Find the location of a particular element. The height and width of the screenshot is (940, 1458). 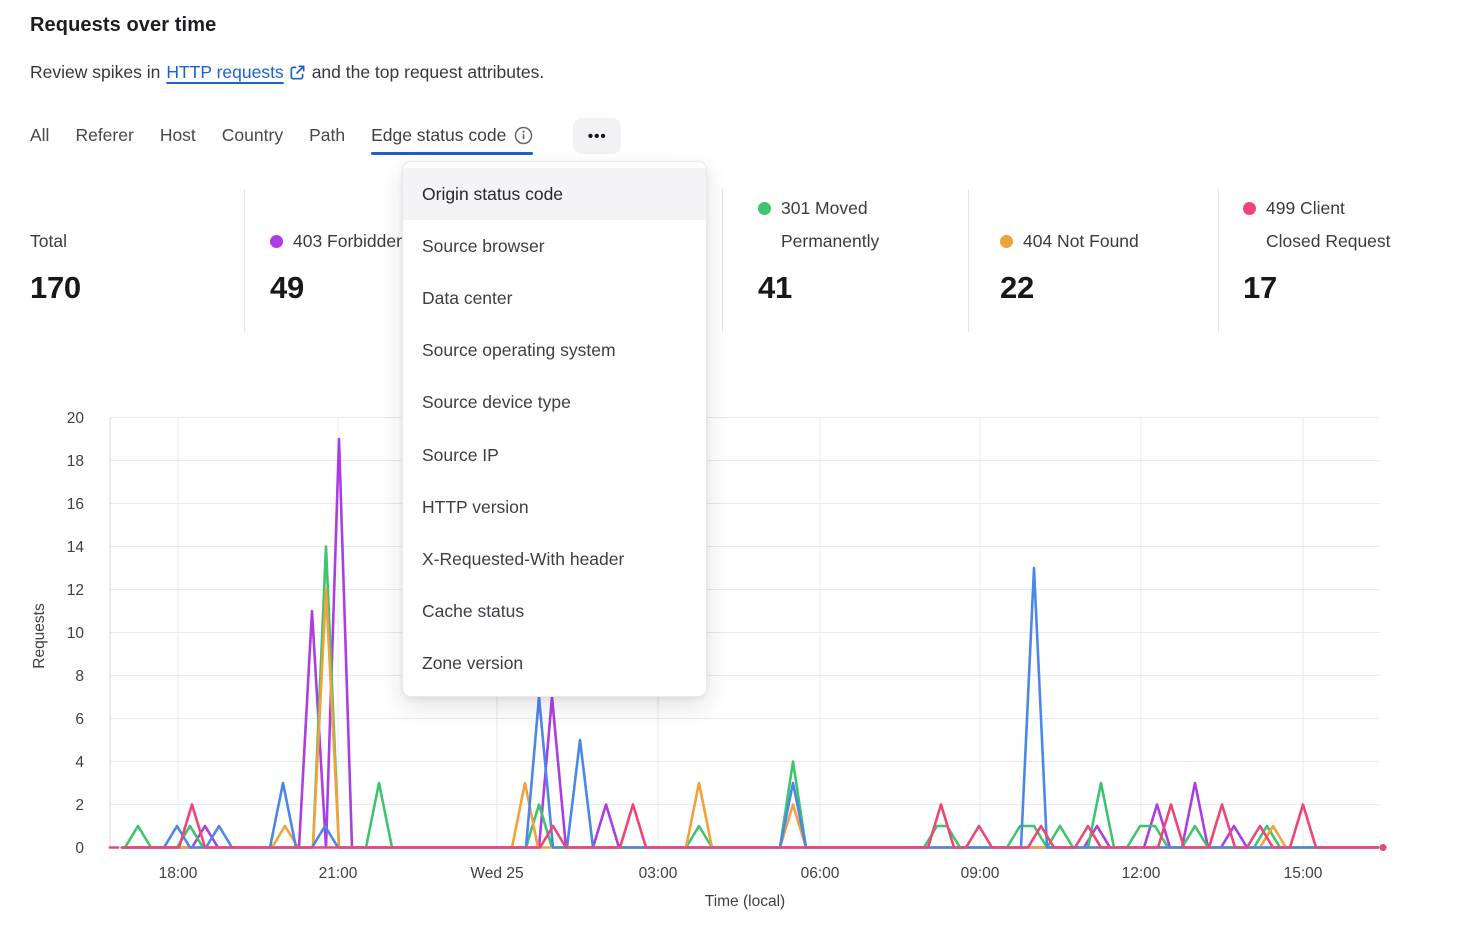

svg-text: 0 is located at coordinates (79, 848).